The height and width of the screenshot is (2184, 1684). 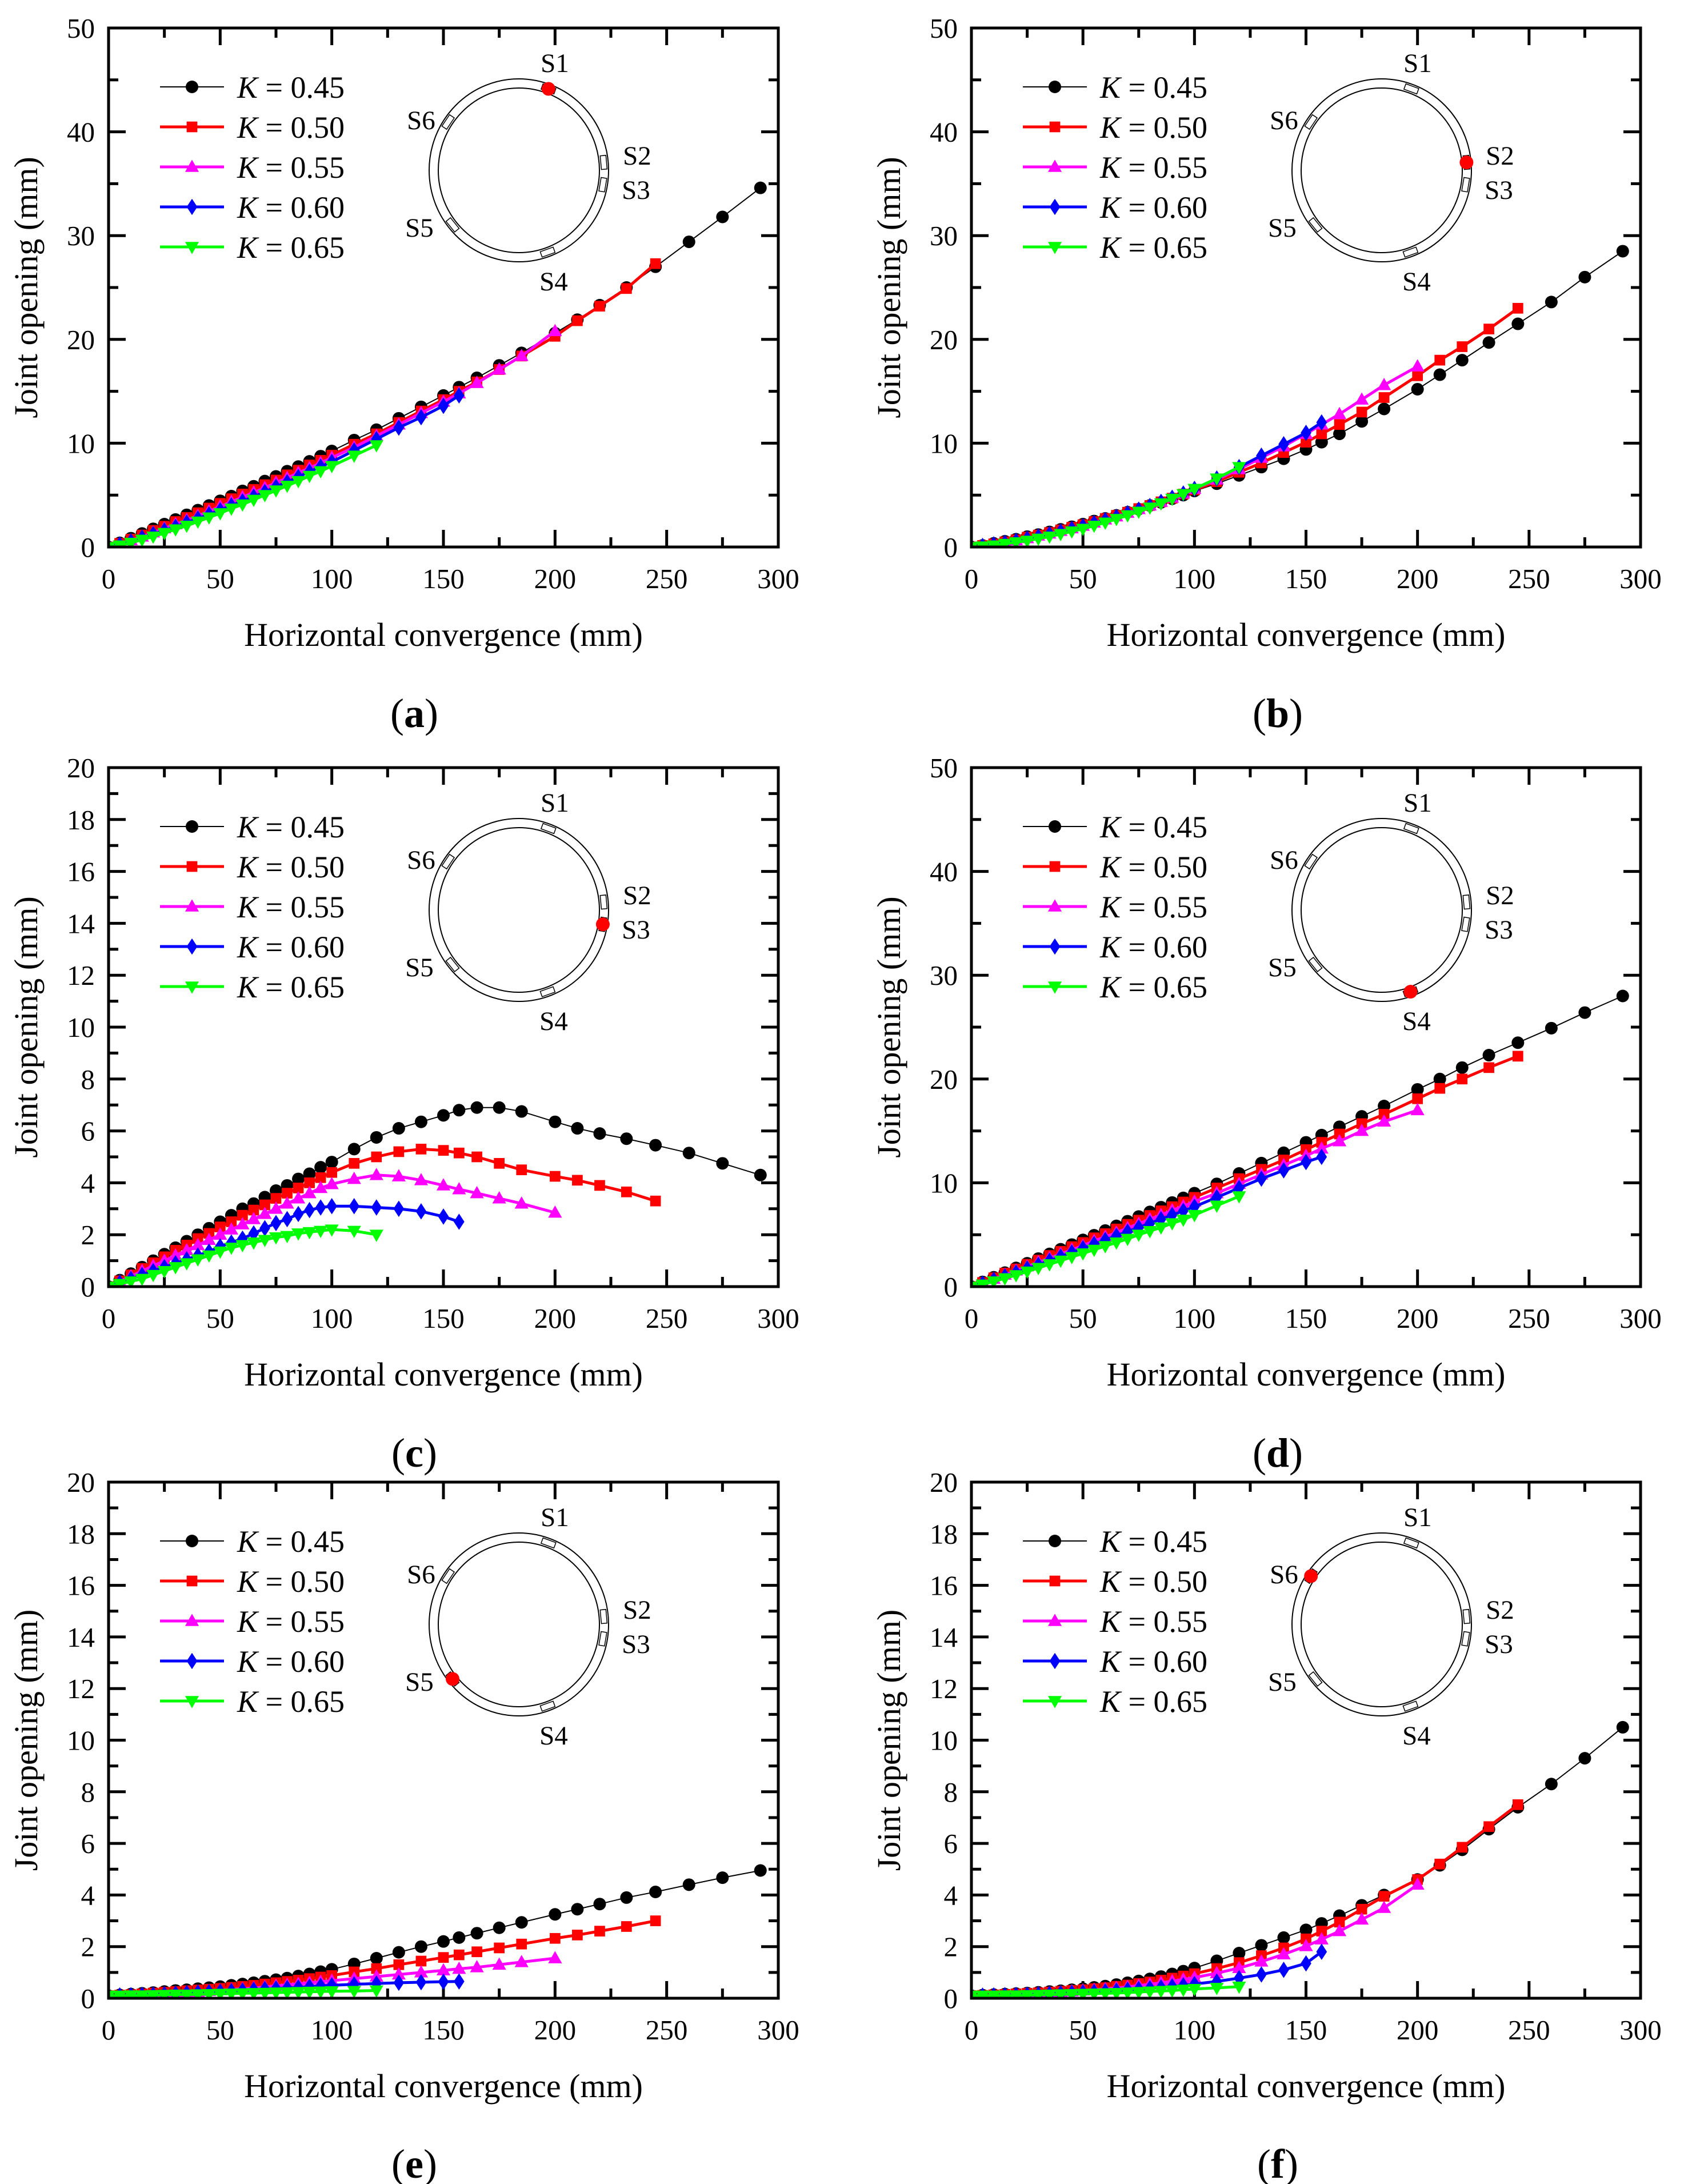 I want to click on legend-item: K = 0.45, so click(x=1115, y=1541).